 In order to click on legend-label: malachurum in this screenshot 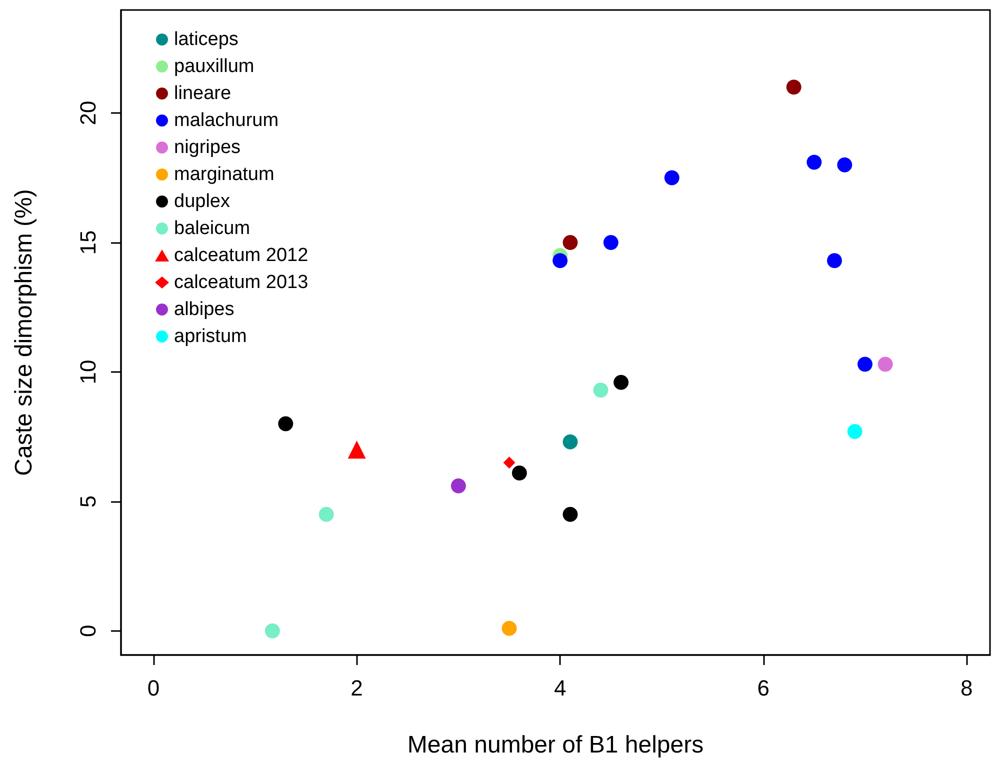, I will do `click(226, 120)`.